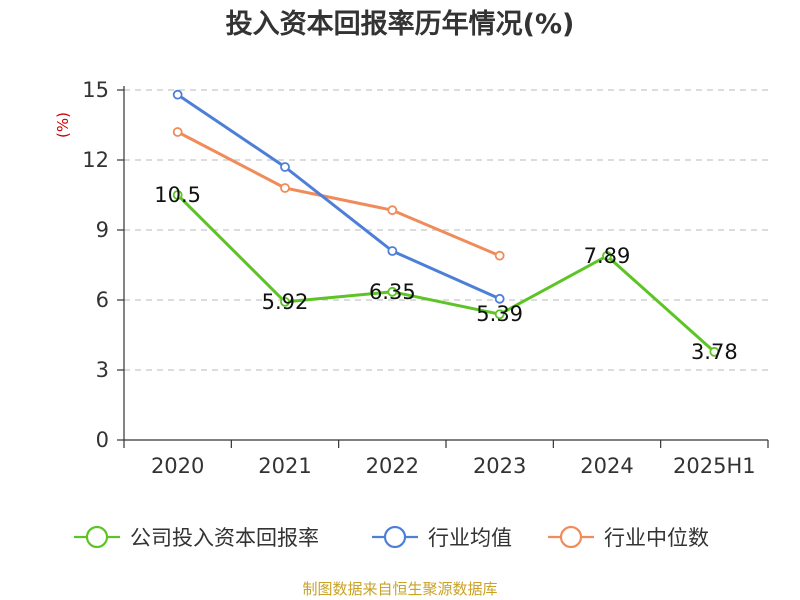 The width and height of the screenshot is (800, 600). I want to click on legend-item-0: 公司投入资本回报率, so click(196, 537).